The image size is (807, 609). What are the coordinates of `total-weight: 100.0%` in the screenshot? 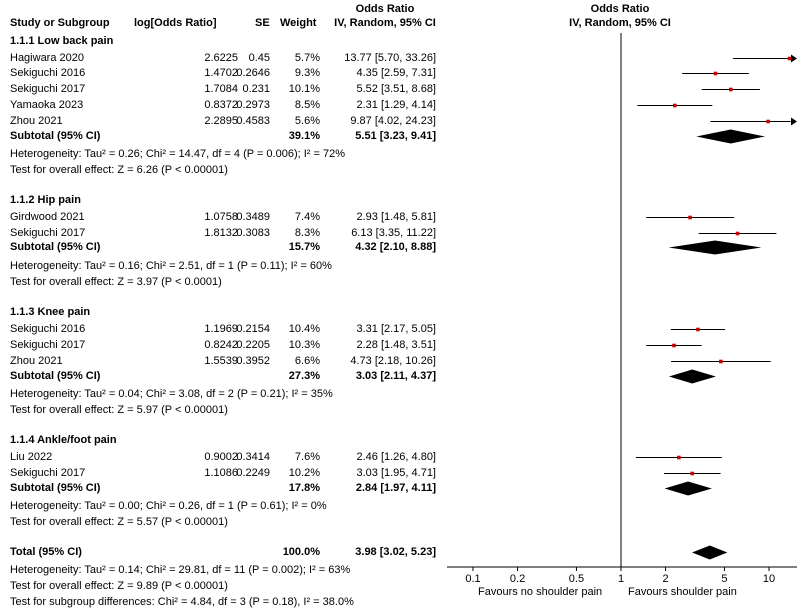 It's located at (301, 552).